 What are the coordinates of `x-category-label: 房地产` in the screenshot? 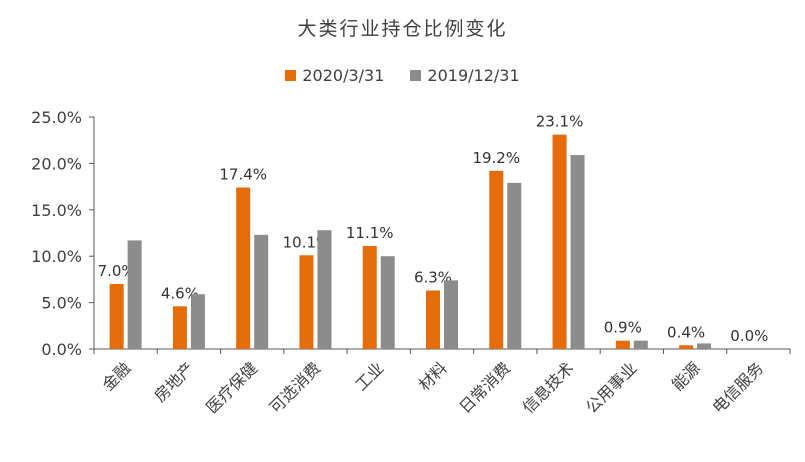 It's located at (173, 381).